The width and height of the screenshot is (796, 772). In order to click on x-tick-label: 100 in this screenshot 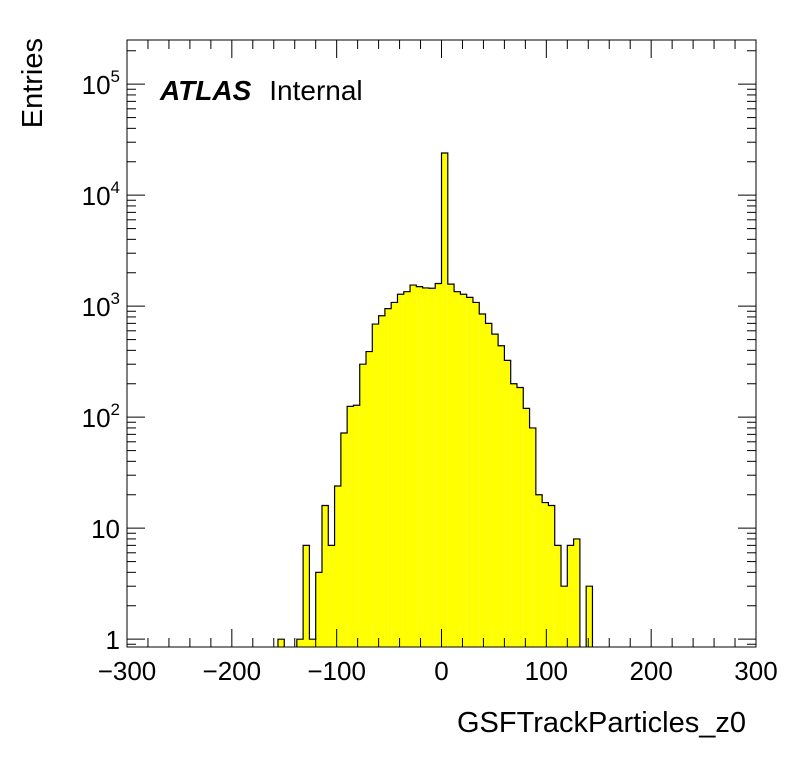, I will do `click(546, 671)`.